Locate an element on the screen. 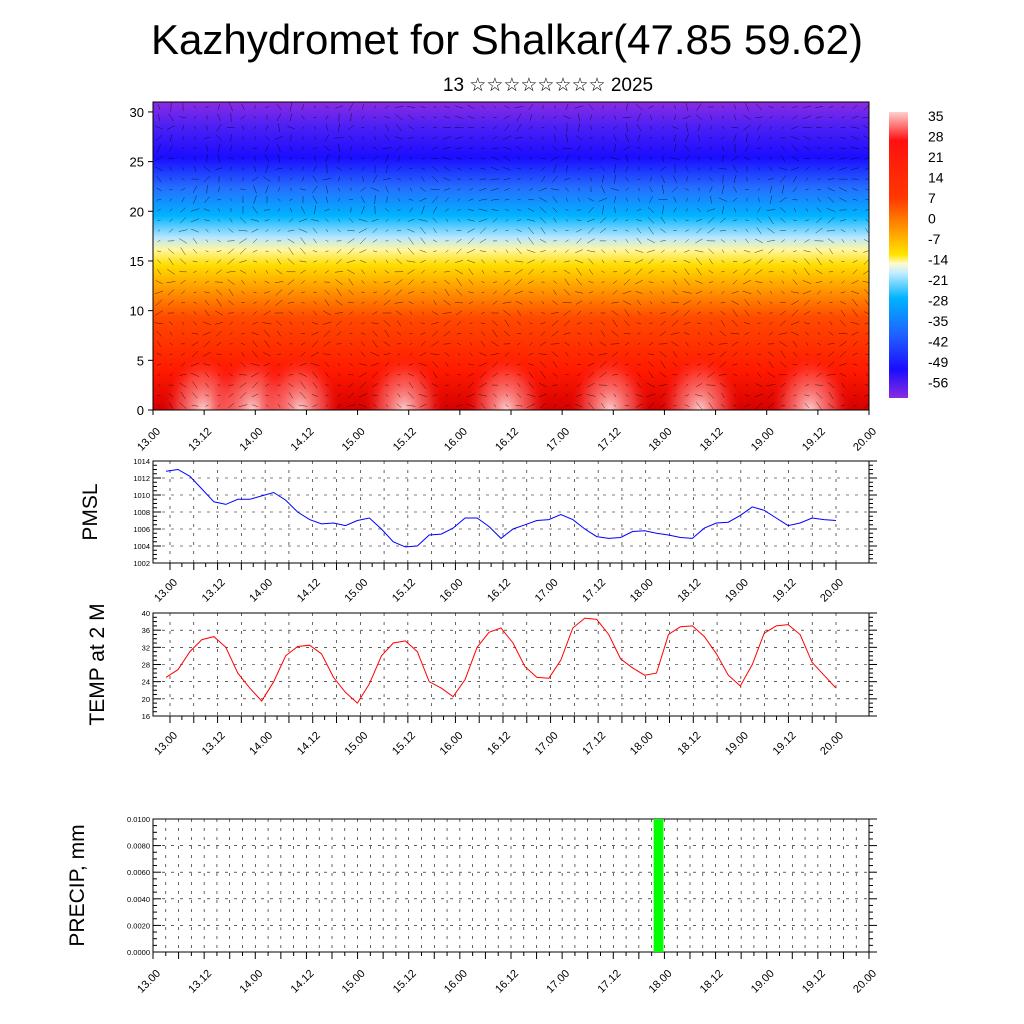  x-tick-label: 17.00 is located at coordinates (558, 440).